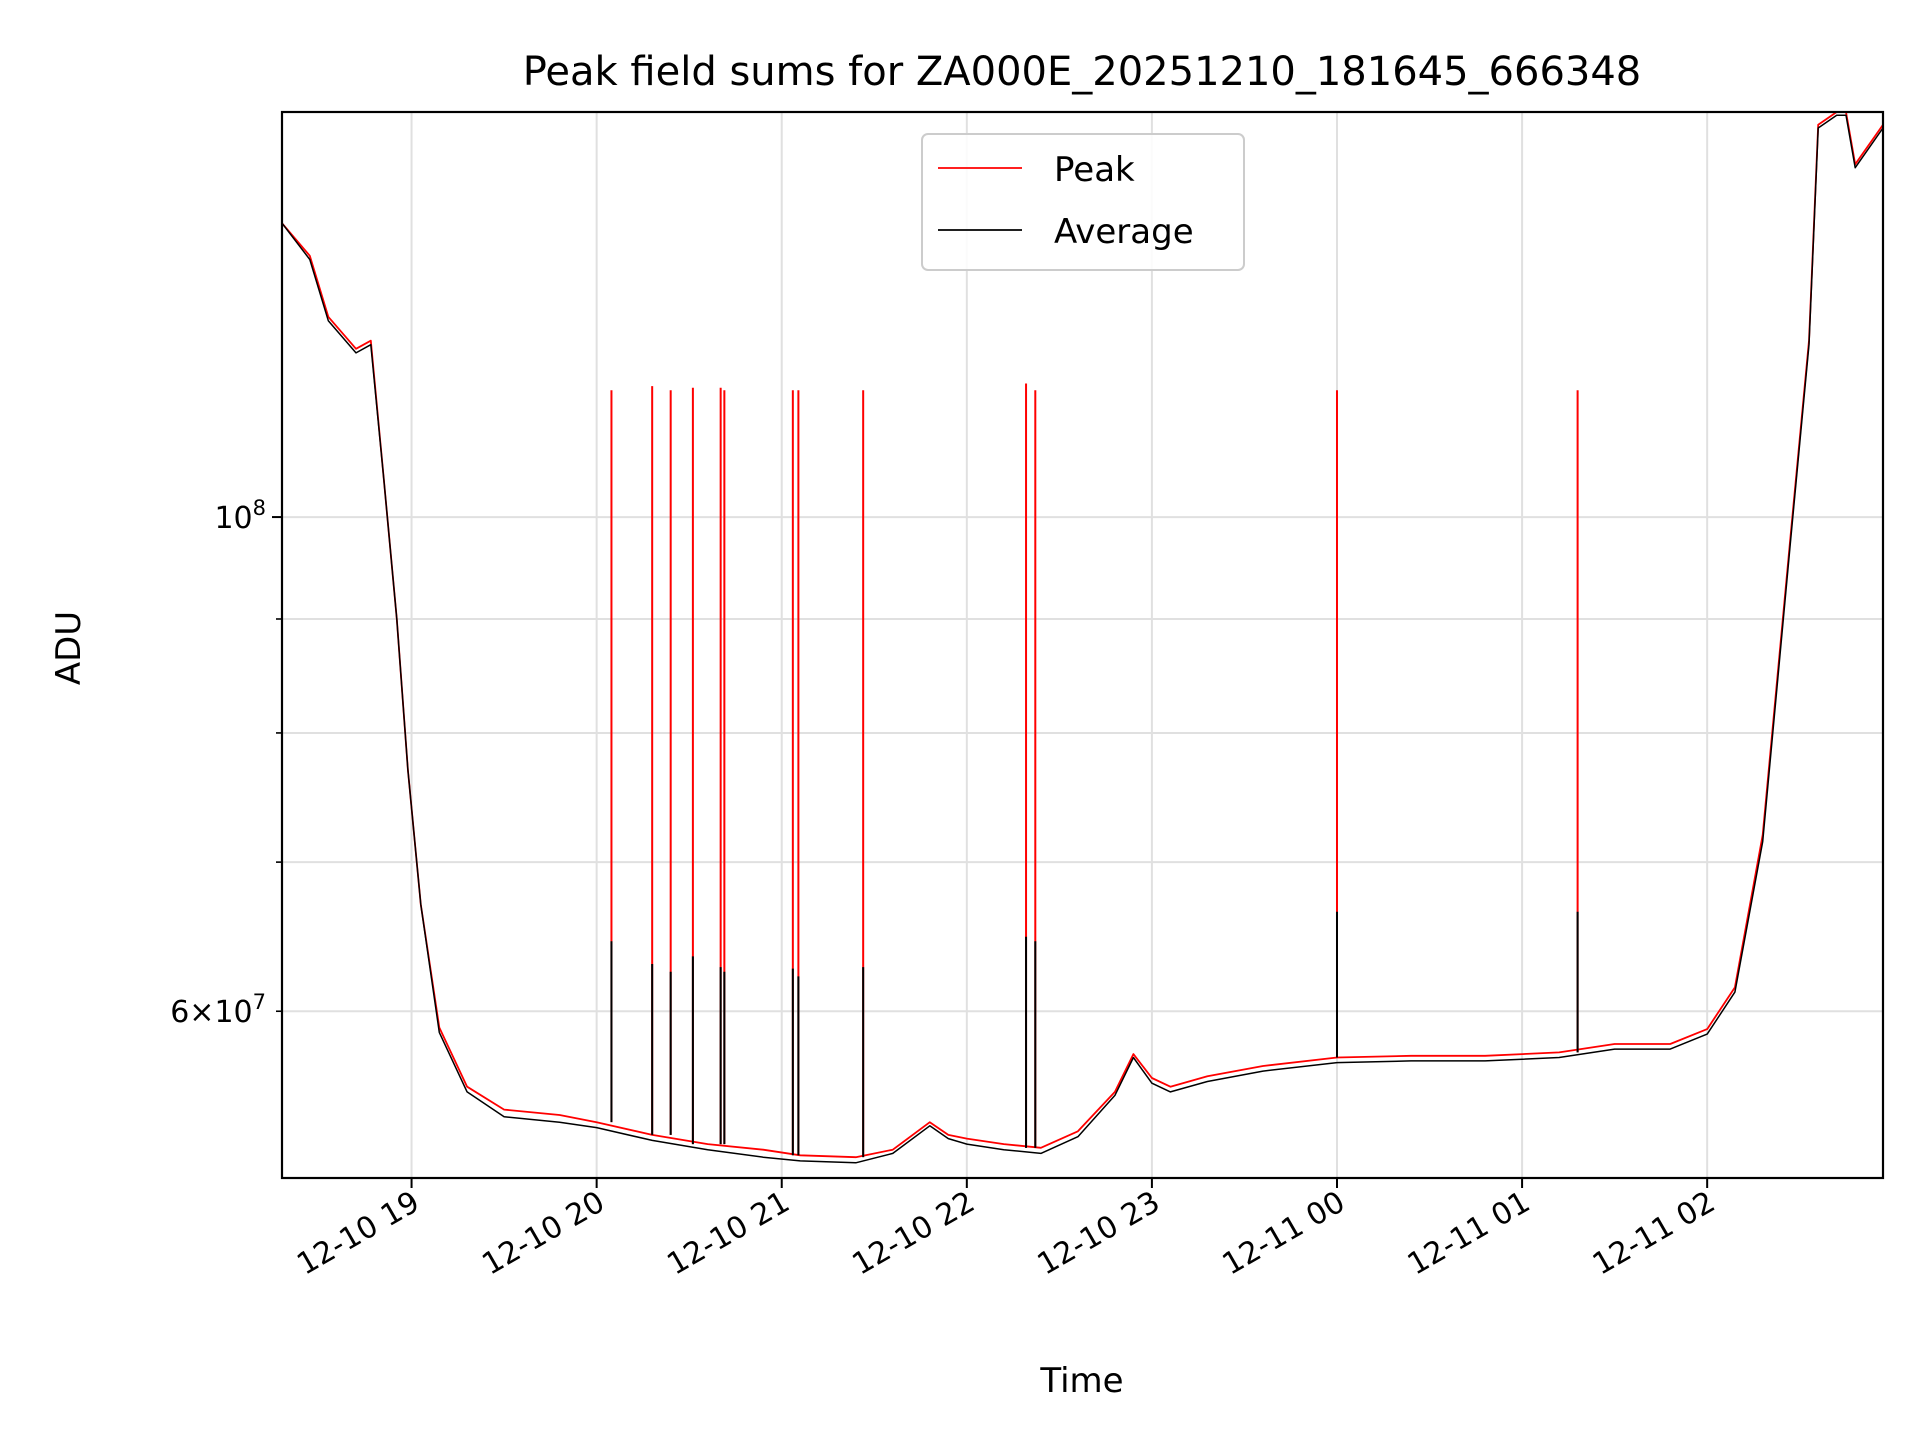 The width and height of the screenshot is (1920, 1440). What do you see at coordinates (69, 648) in the screenshot?
I see `y-axis-label: ADU` at bounding box center [69, 648].